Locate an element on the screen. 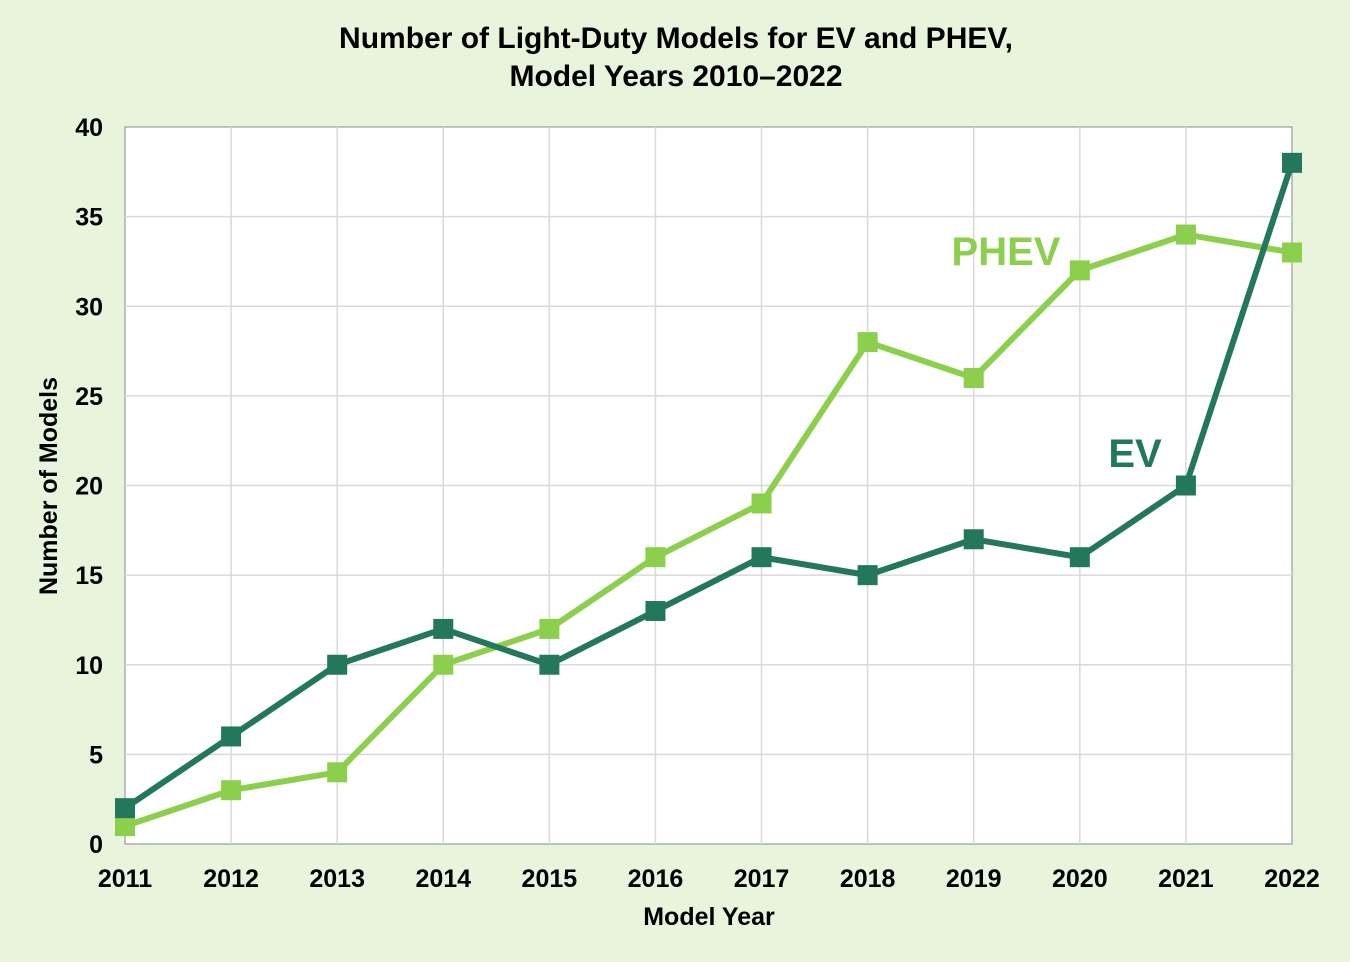  x-tick-label: 2017 is located at coordinates (762, 879).